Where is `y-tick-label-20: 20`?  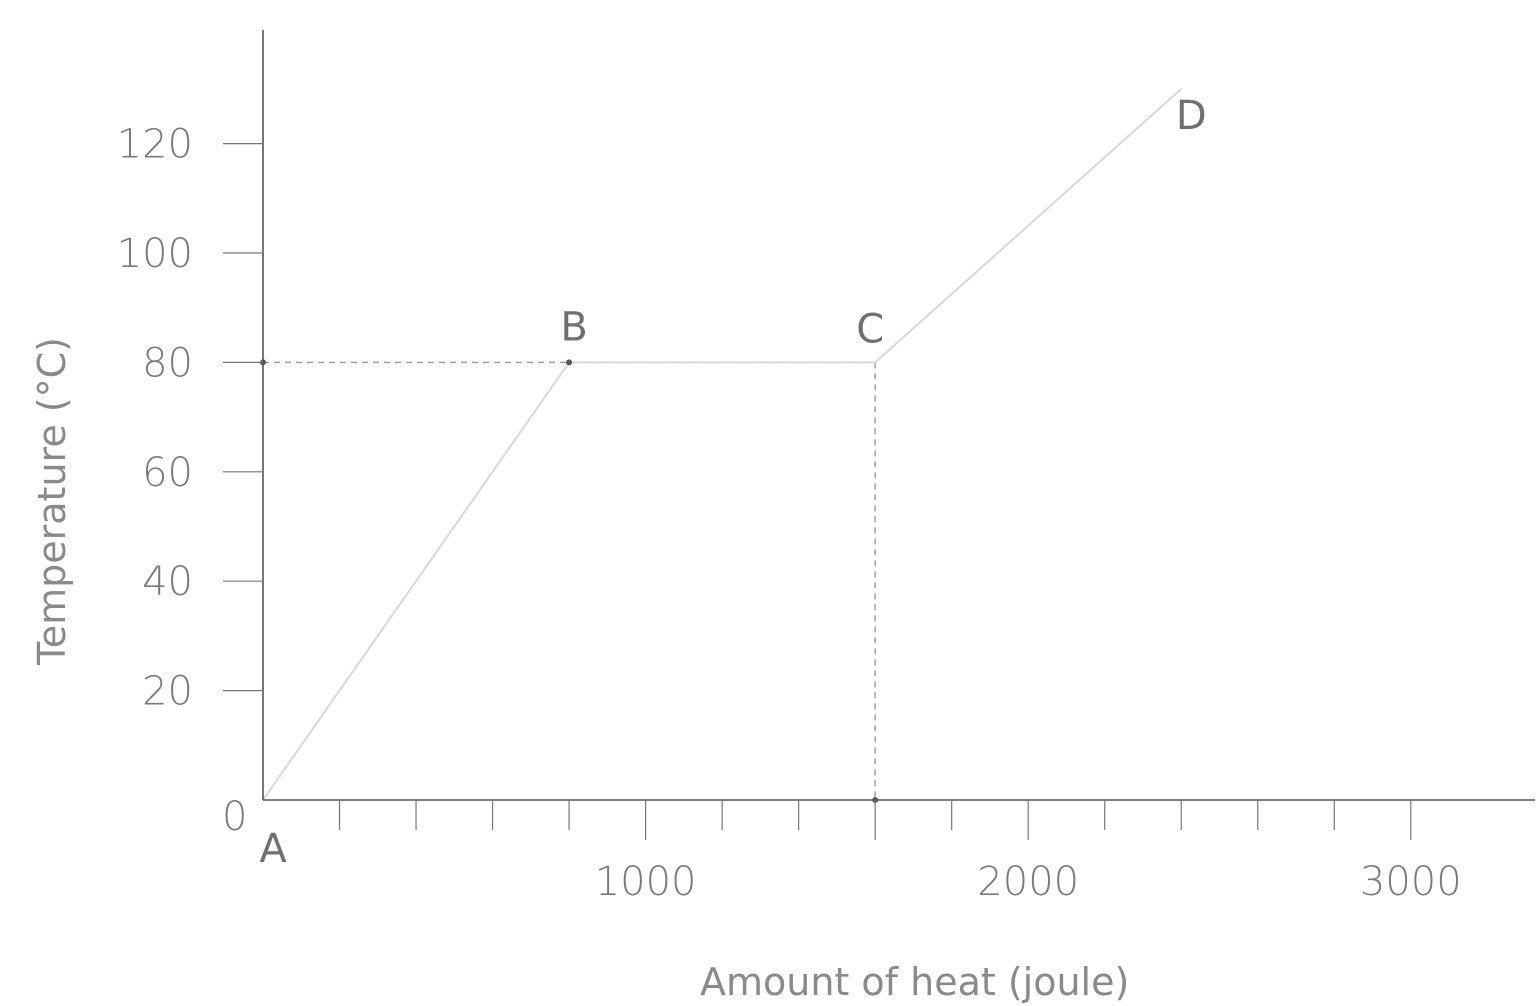
y-tick-label-20: 20 is located at coordinates (167, 692).